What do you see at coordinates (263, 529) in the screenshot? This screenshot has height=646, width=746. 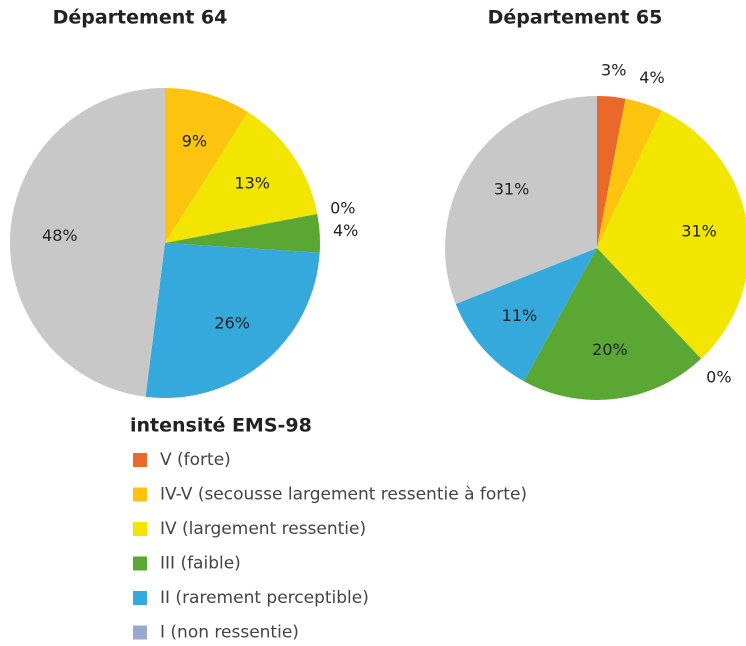 I see `legend-label: IV (largement ressentie)` at bounding box center [263, 529].